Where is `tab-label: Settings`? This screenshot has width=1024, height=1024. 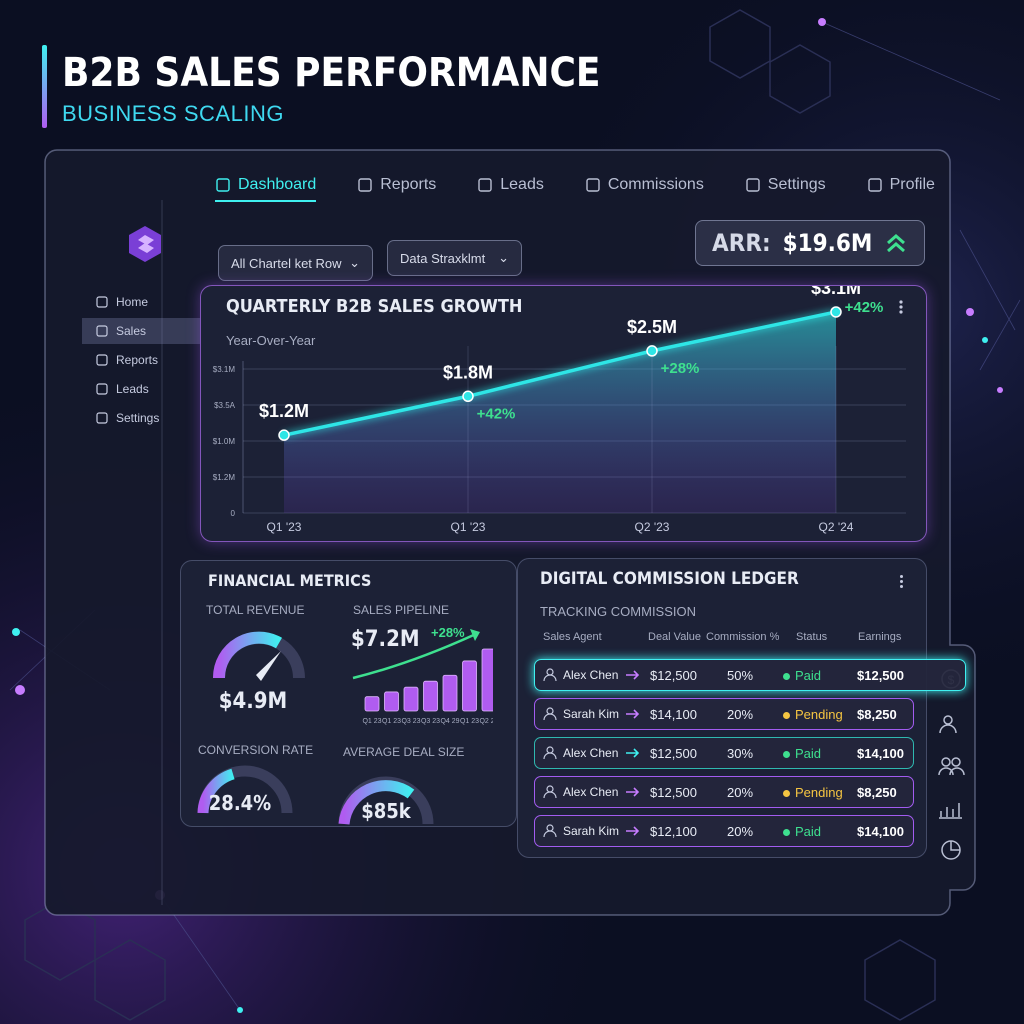
tab-label: Settings is located at coordinates (796, 184).